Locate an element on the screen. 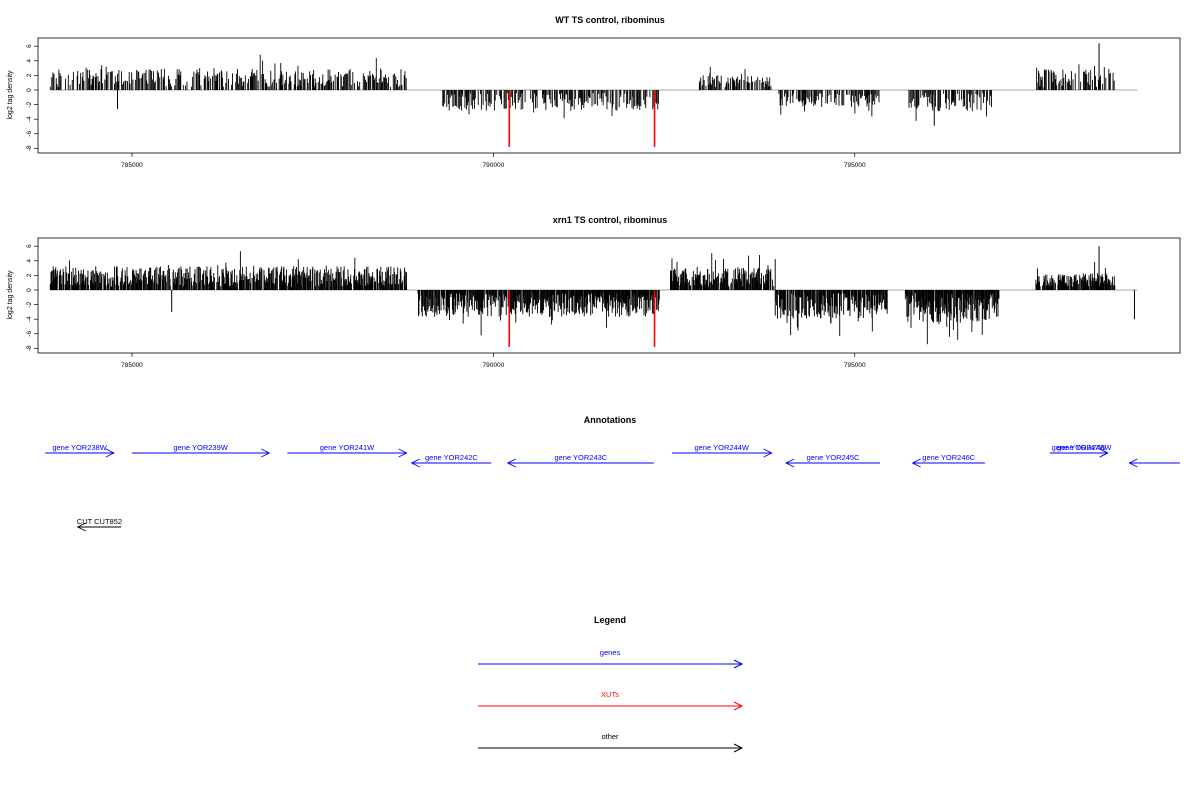 This screenshot has height=800, width=1200. legend-items: genes XUTs other is located at coordinates (611, 700).